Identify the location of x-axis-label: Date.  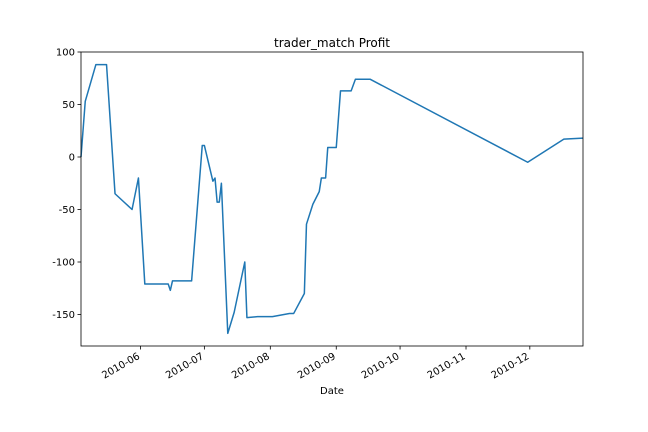
(332, 391).